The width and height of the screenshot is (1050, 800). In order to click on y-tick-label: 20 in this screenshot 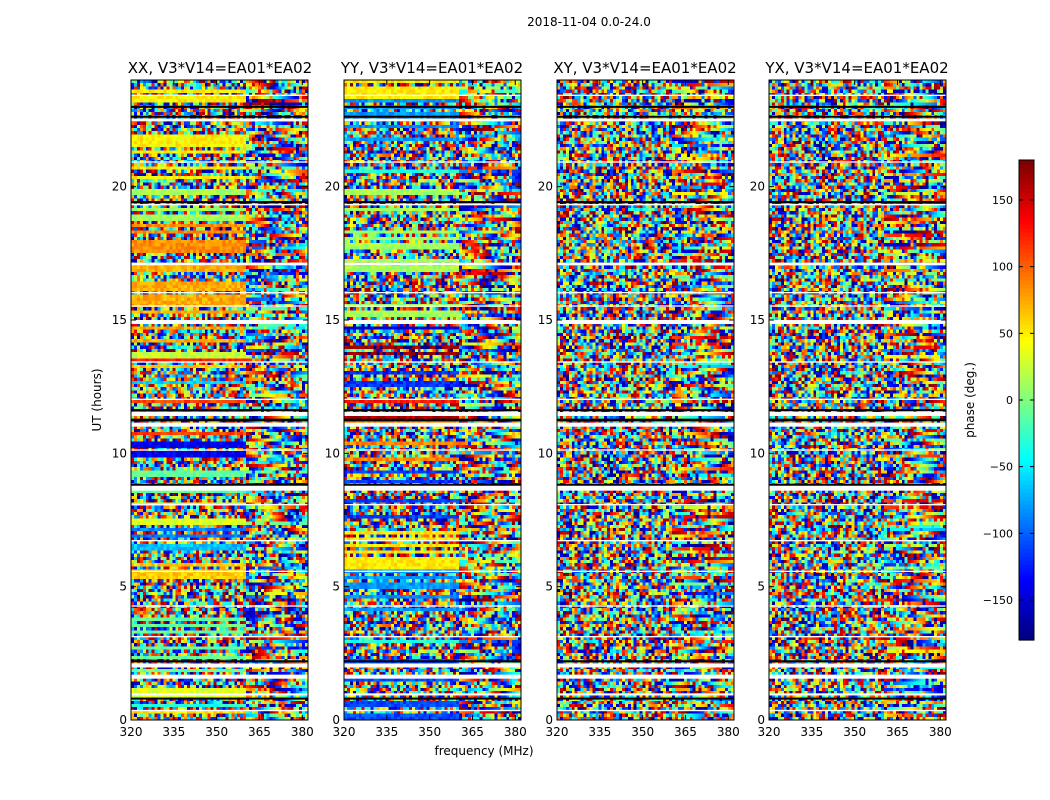, I will do `click(332, 187)`.